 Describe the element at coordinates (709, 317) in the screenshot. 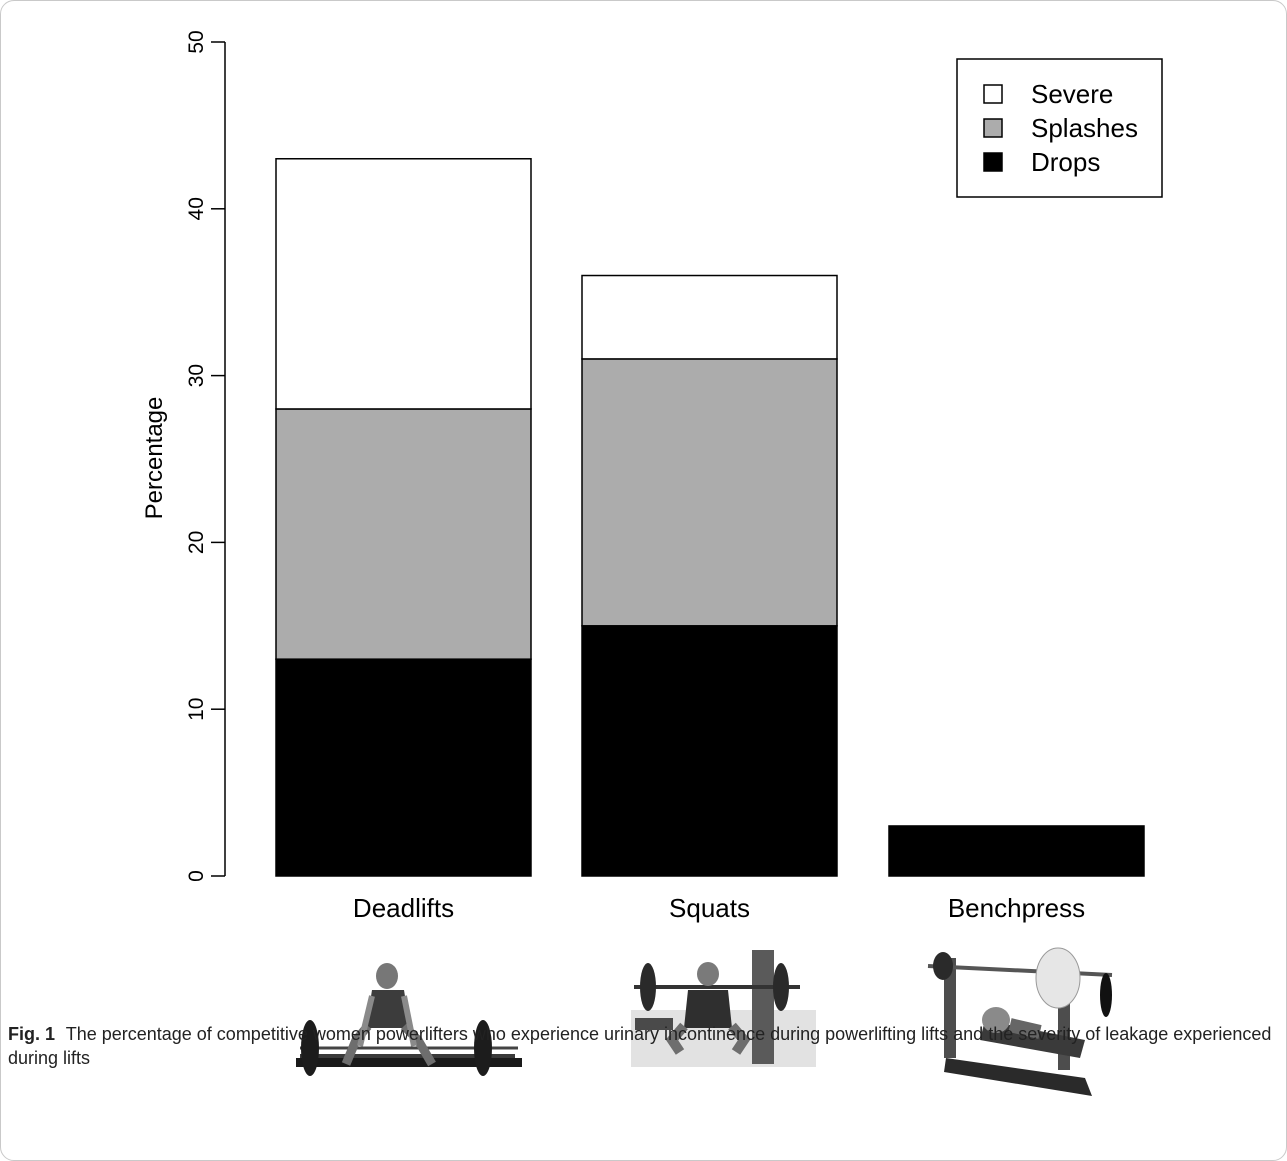

I see `bar-squats-severe` at that location.